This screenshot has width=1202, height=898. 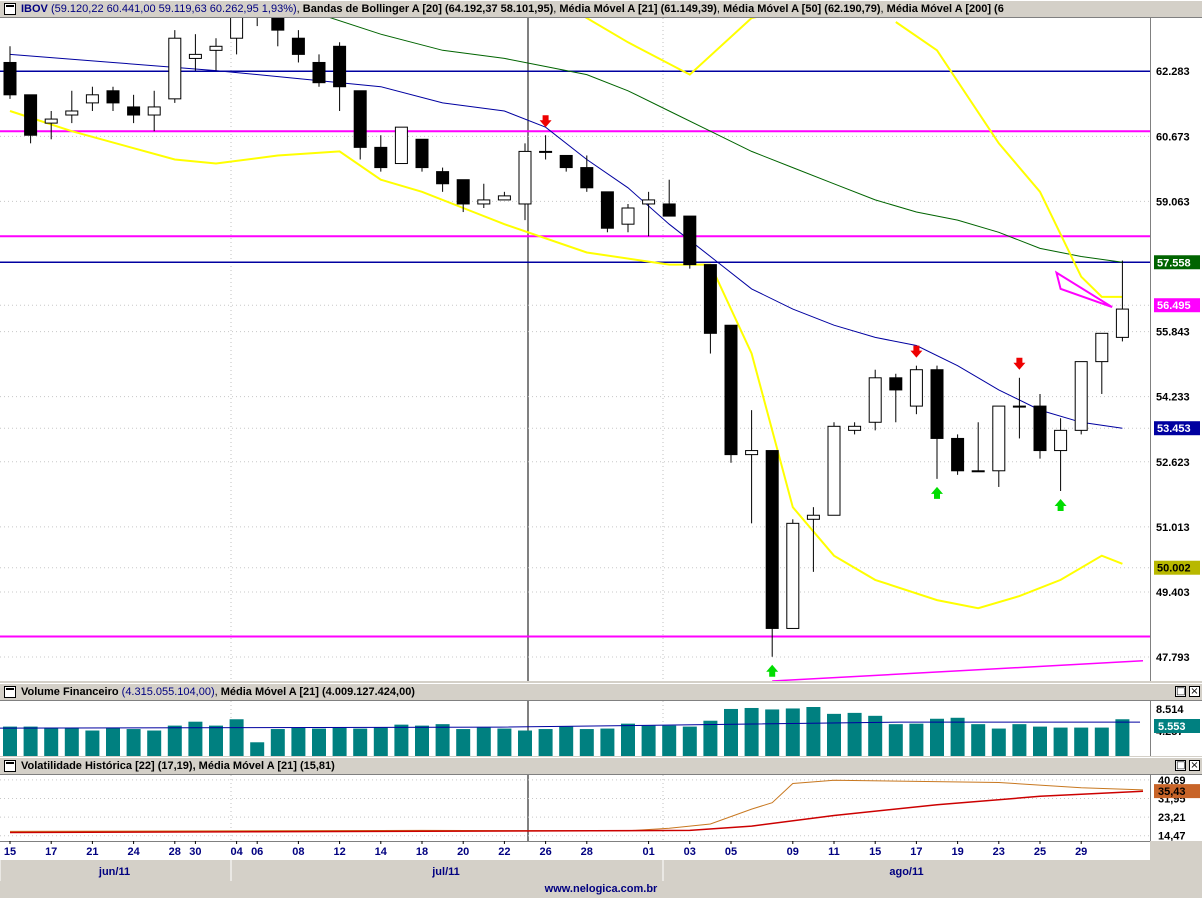 I want to click on date-tick-label: 15, so click(x=10, y=852).